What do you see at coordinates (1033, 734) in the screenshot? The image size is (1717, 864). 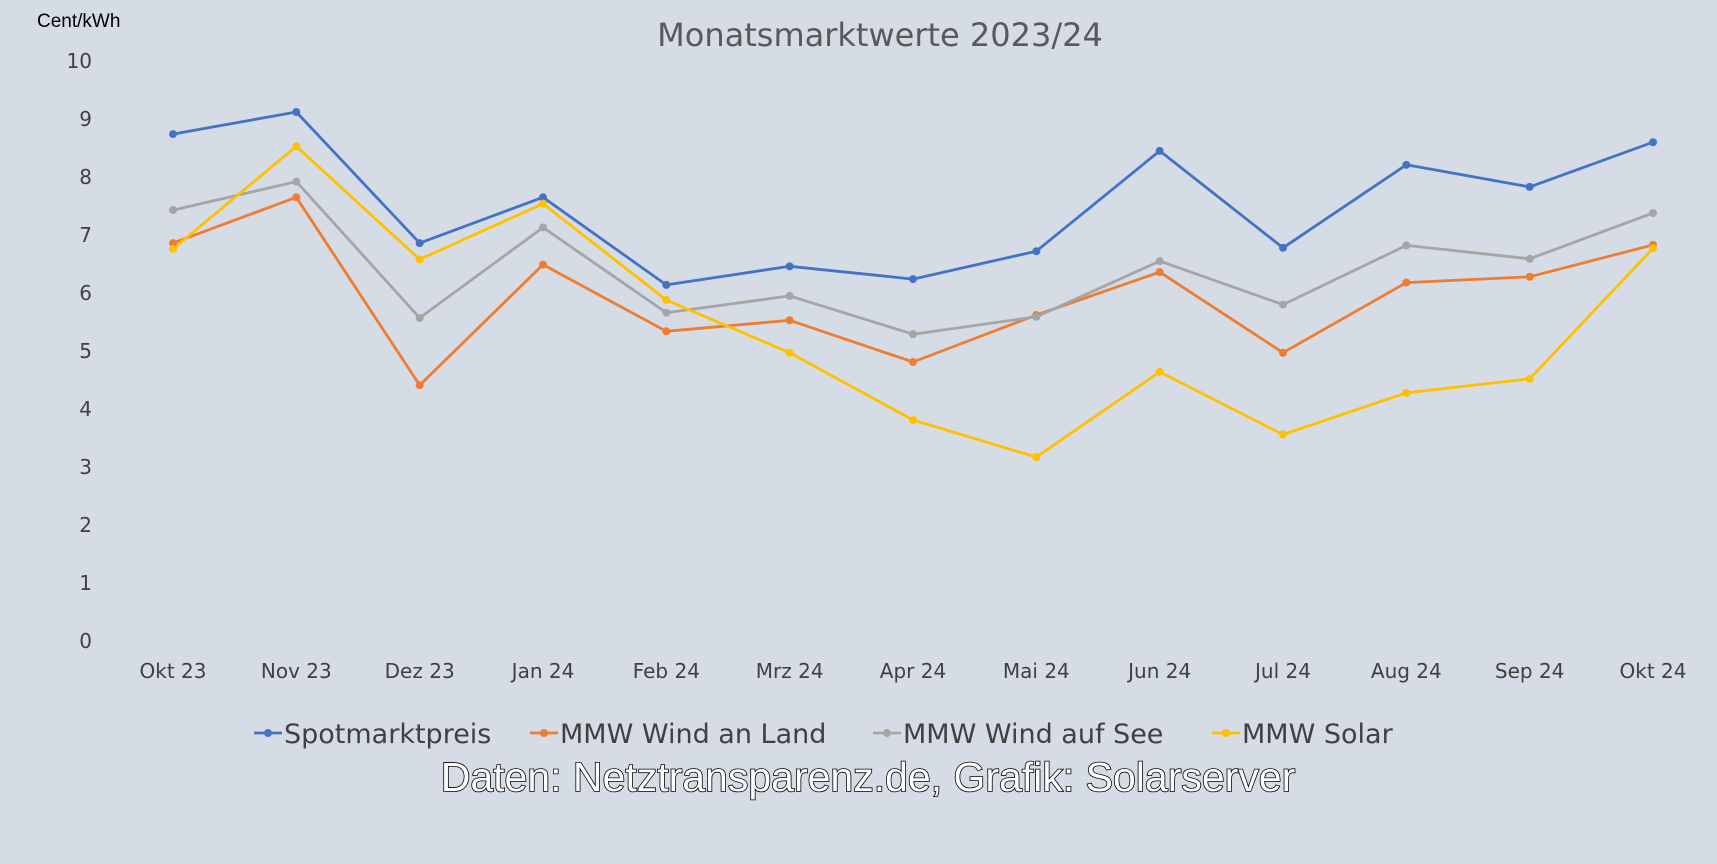 I see `legend-label: MMW Wind auf See` at bounding box center [1033, 734].